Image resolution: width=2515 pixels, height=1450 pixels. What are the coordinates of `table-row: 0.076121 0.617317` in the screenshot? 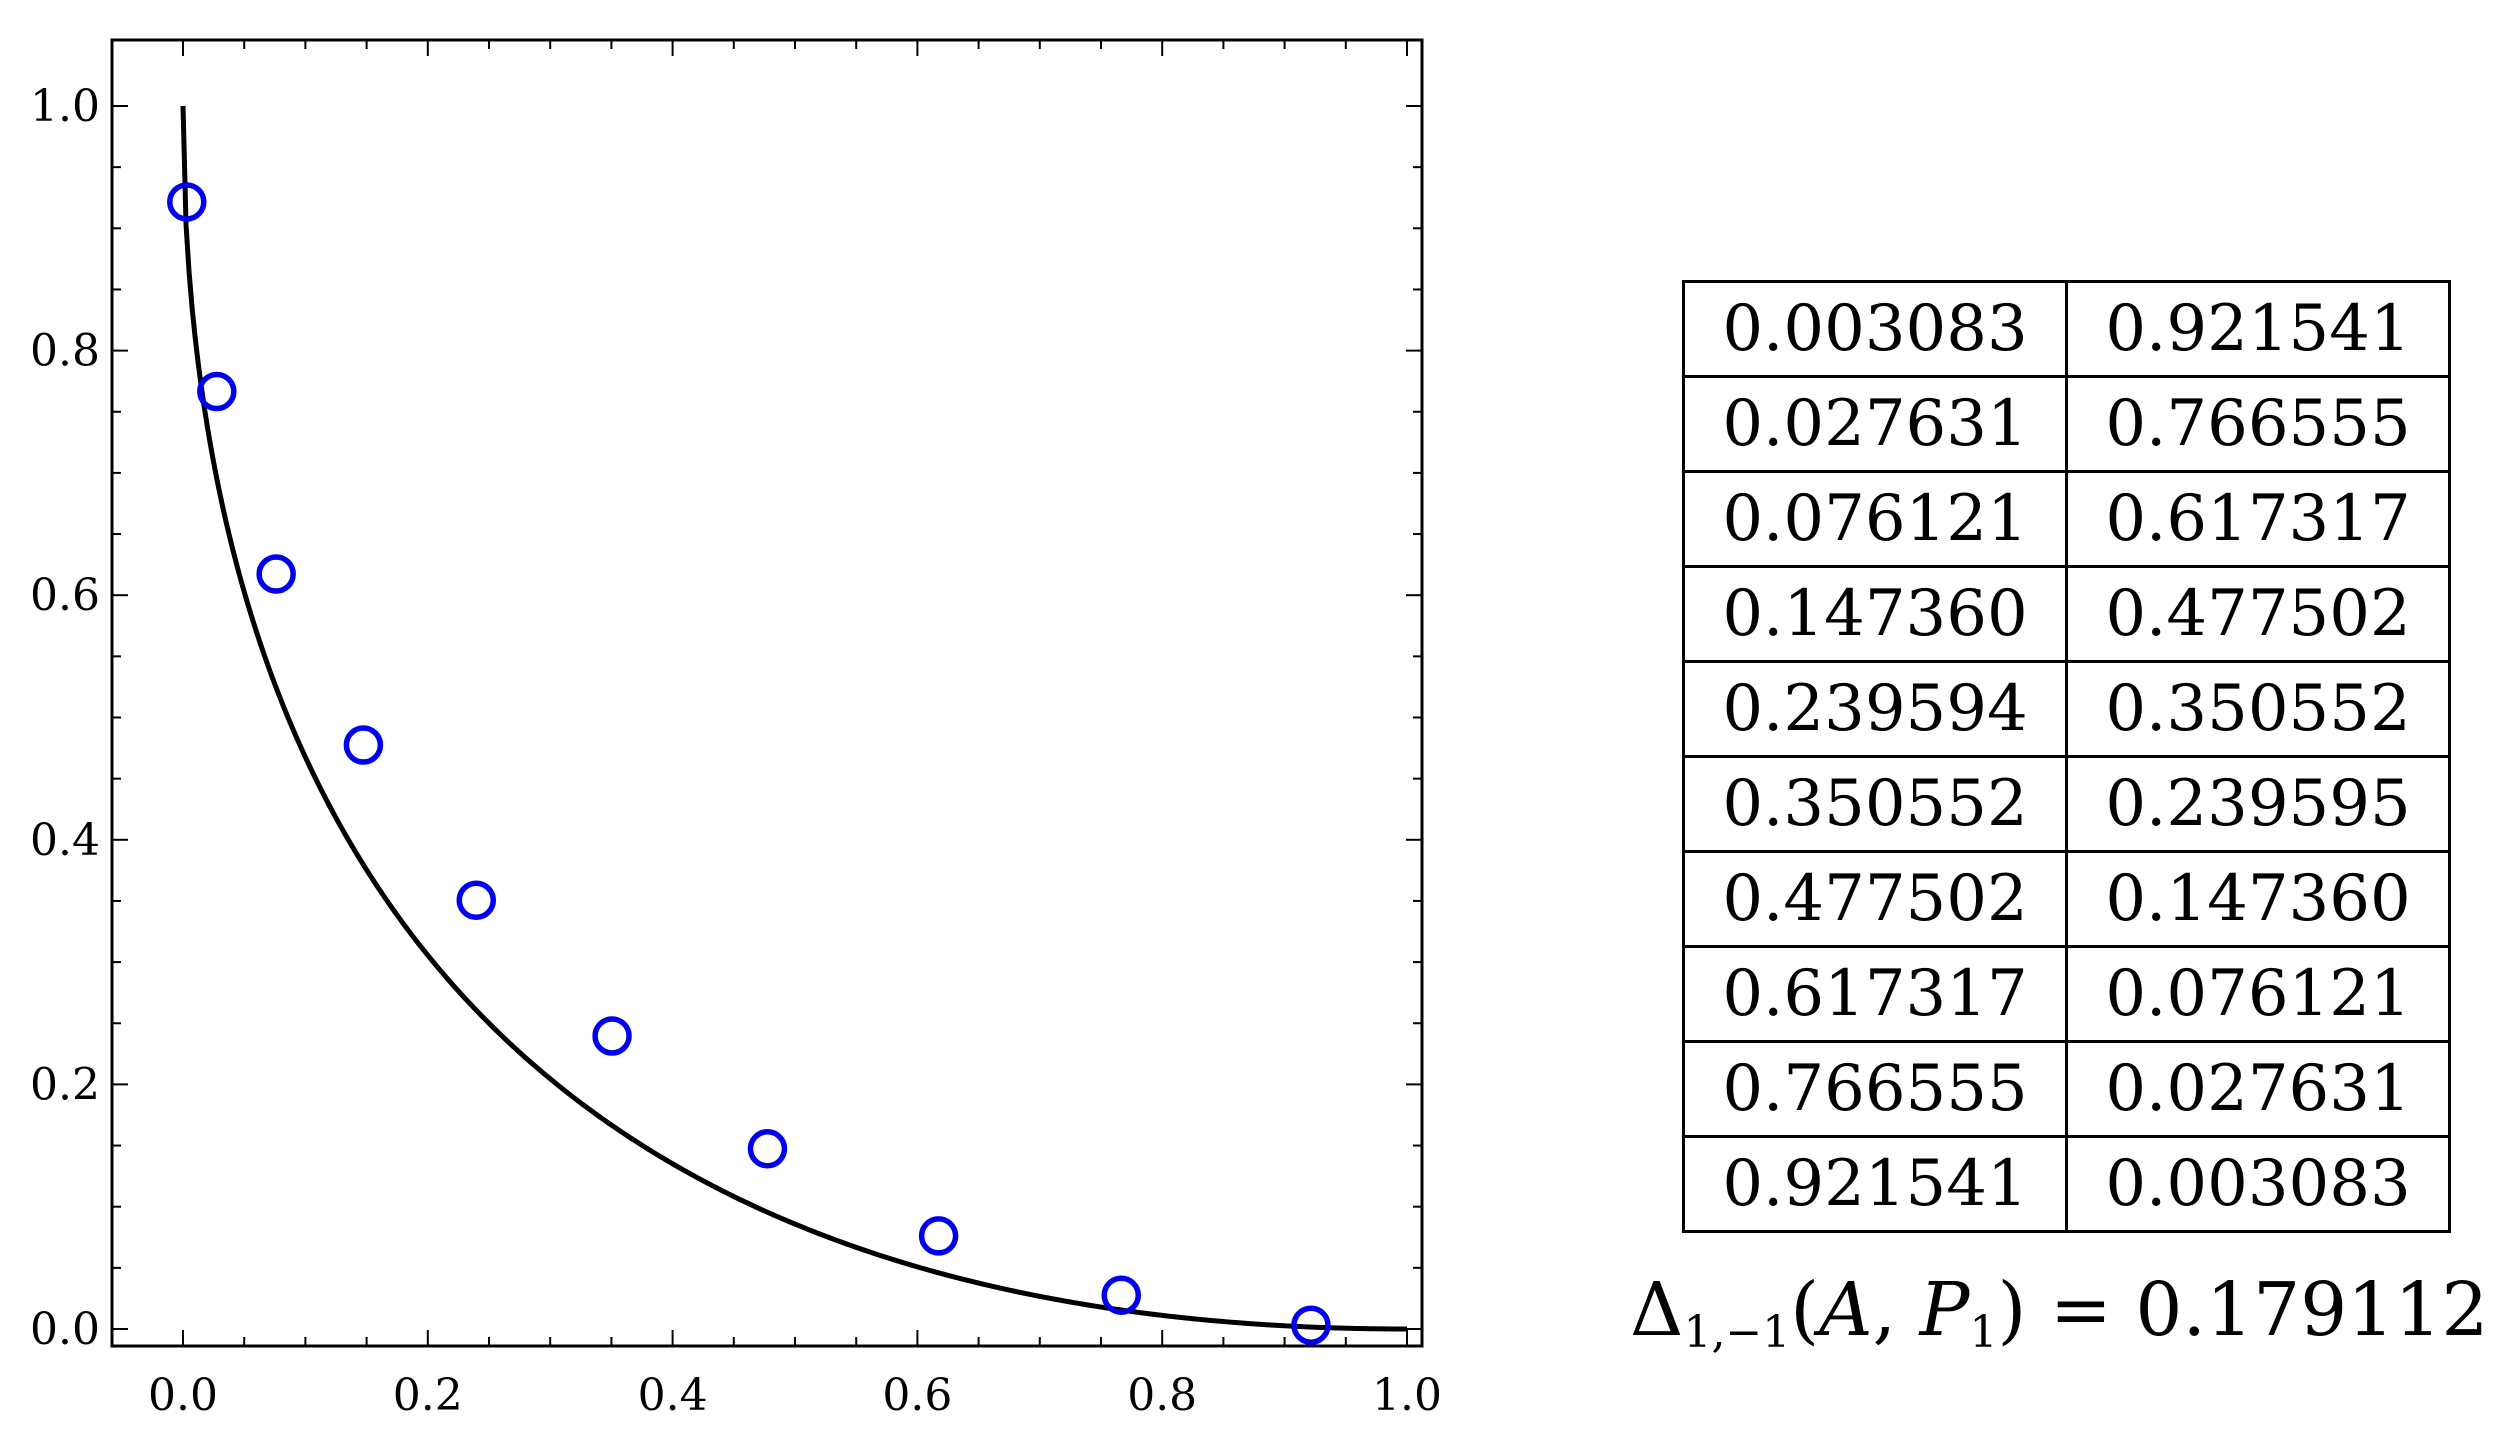 It's located at (2066, 519).